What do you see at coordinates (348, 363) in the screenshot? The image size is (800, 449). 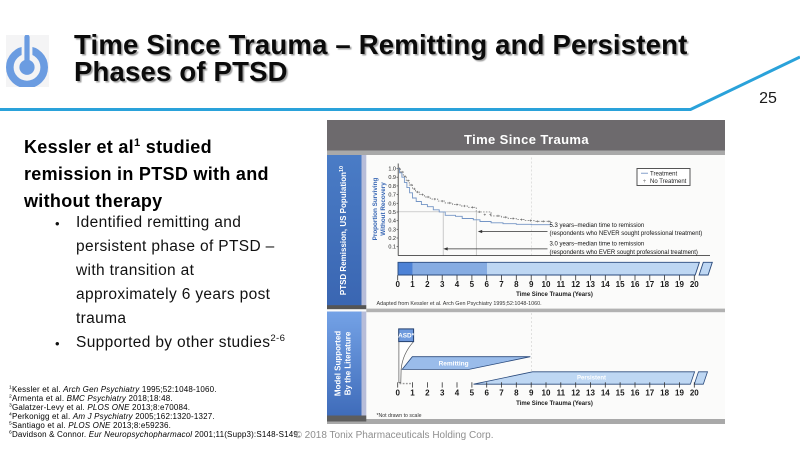 I see `svg-text: By the Literature` at bounding box center [348, 363].